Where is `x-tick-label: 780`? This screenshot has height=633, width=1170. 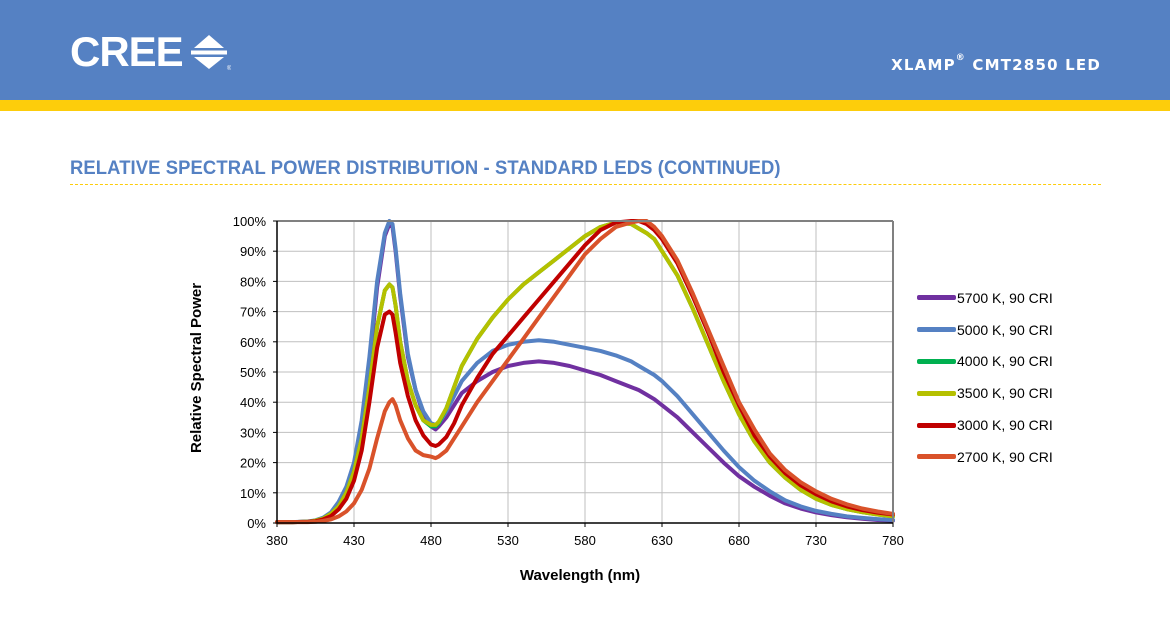 x-tick-label: 780 is located at coordinates (893, 540).